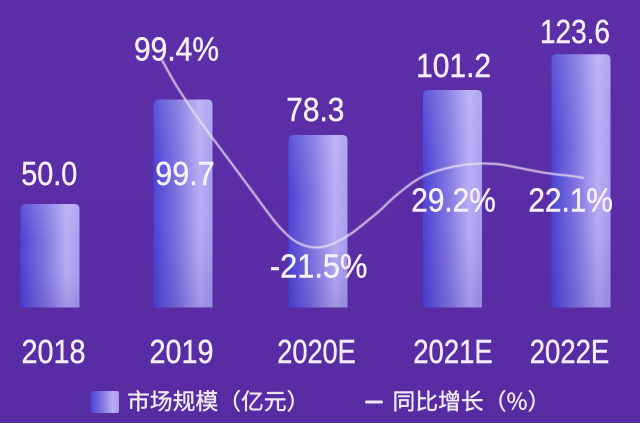 The height and width of the screenshot is (428, 640). Describe the element at coordinates (176, 49) in the screenshot. I see `svg-text: 99.4%` at that location.